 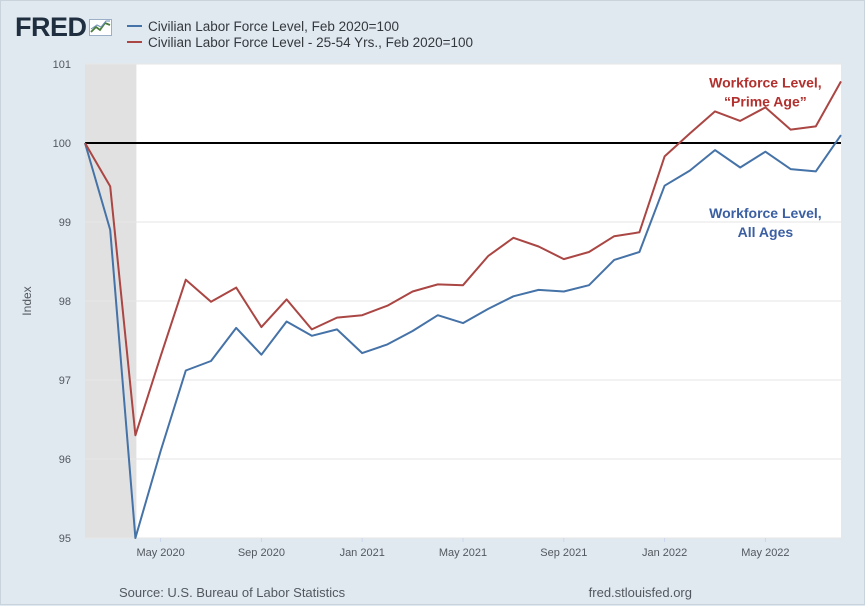 What do you see at coordinates (65, 381) in the screenshot?
I see `y-tick-label: 97` at bounding box center [65, 381].